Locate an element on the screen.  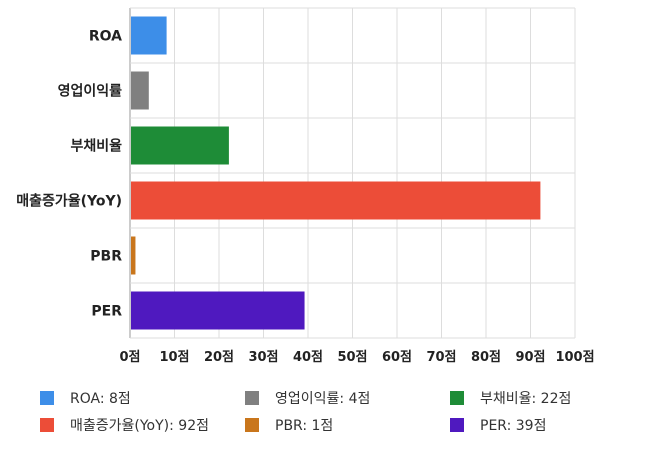
x-tick-label: 0점 is located at coordinates (129, 357).